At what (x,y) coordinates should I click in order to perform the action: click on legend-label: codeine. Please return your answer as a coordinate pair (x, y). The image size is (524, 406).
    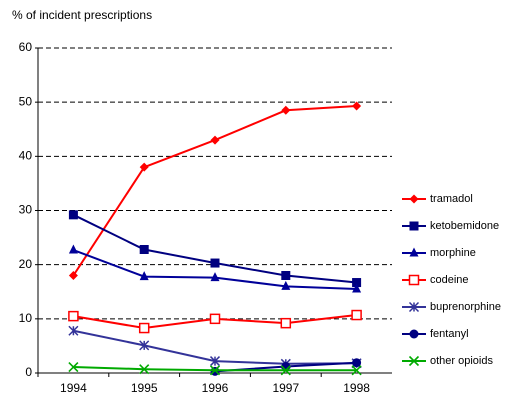
    Looking at the image, I should click on (449, 280).